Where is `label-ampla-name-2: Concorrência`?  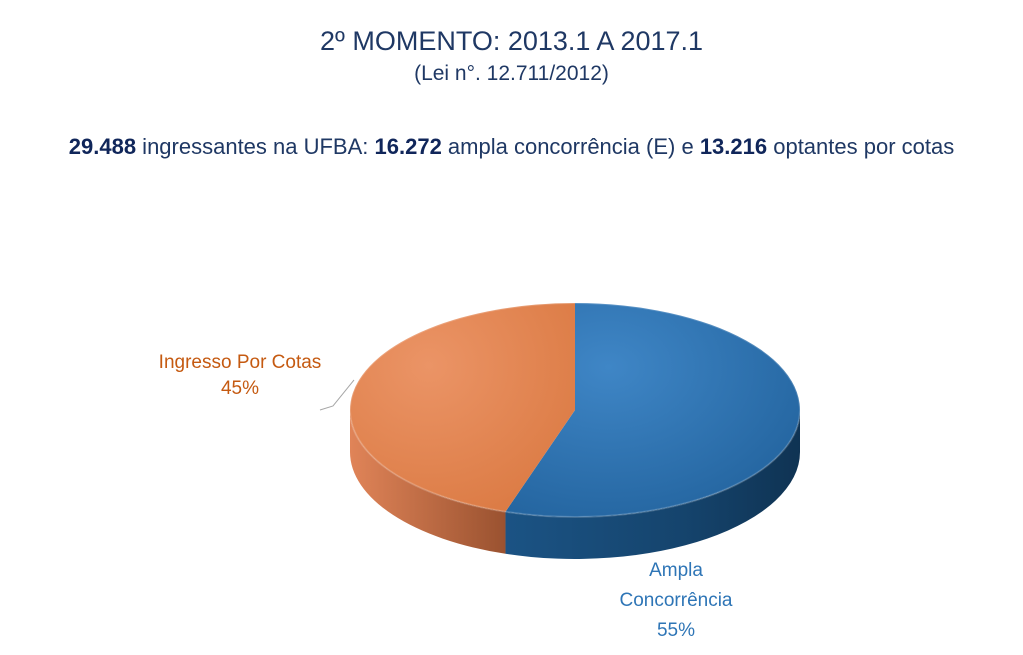 label-ampla-name-2: Concorrência is located at coordinates (676, 600).